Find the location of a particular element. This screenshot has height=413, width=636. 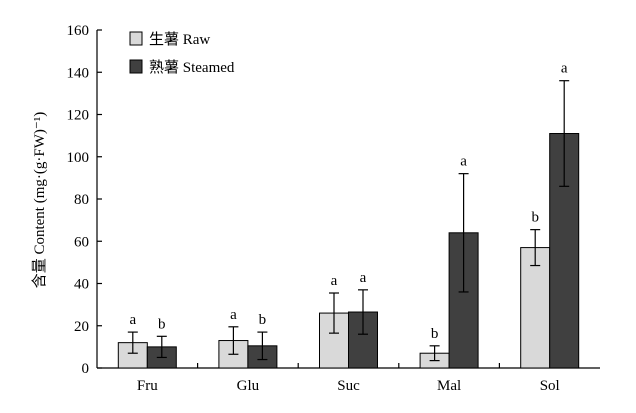

y-tick-label: 80 is located at coordinates (81, 200).